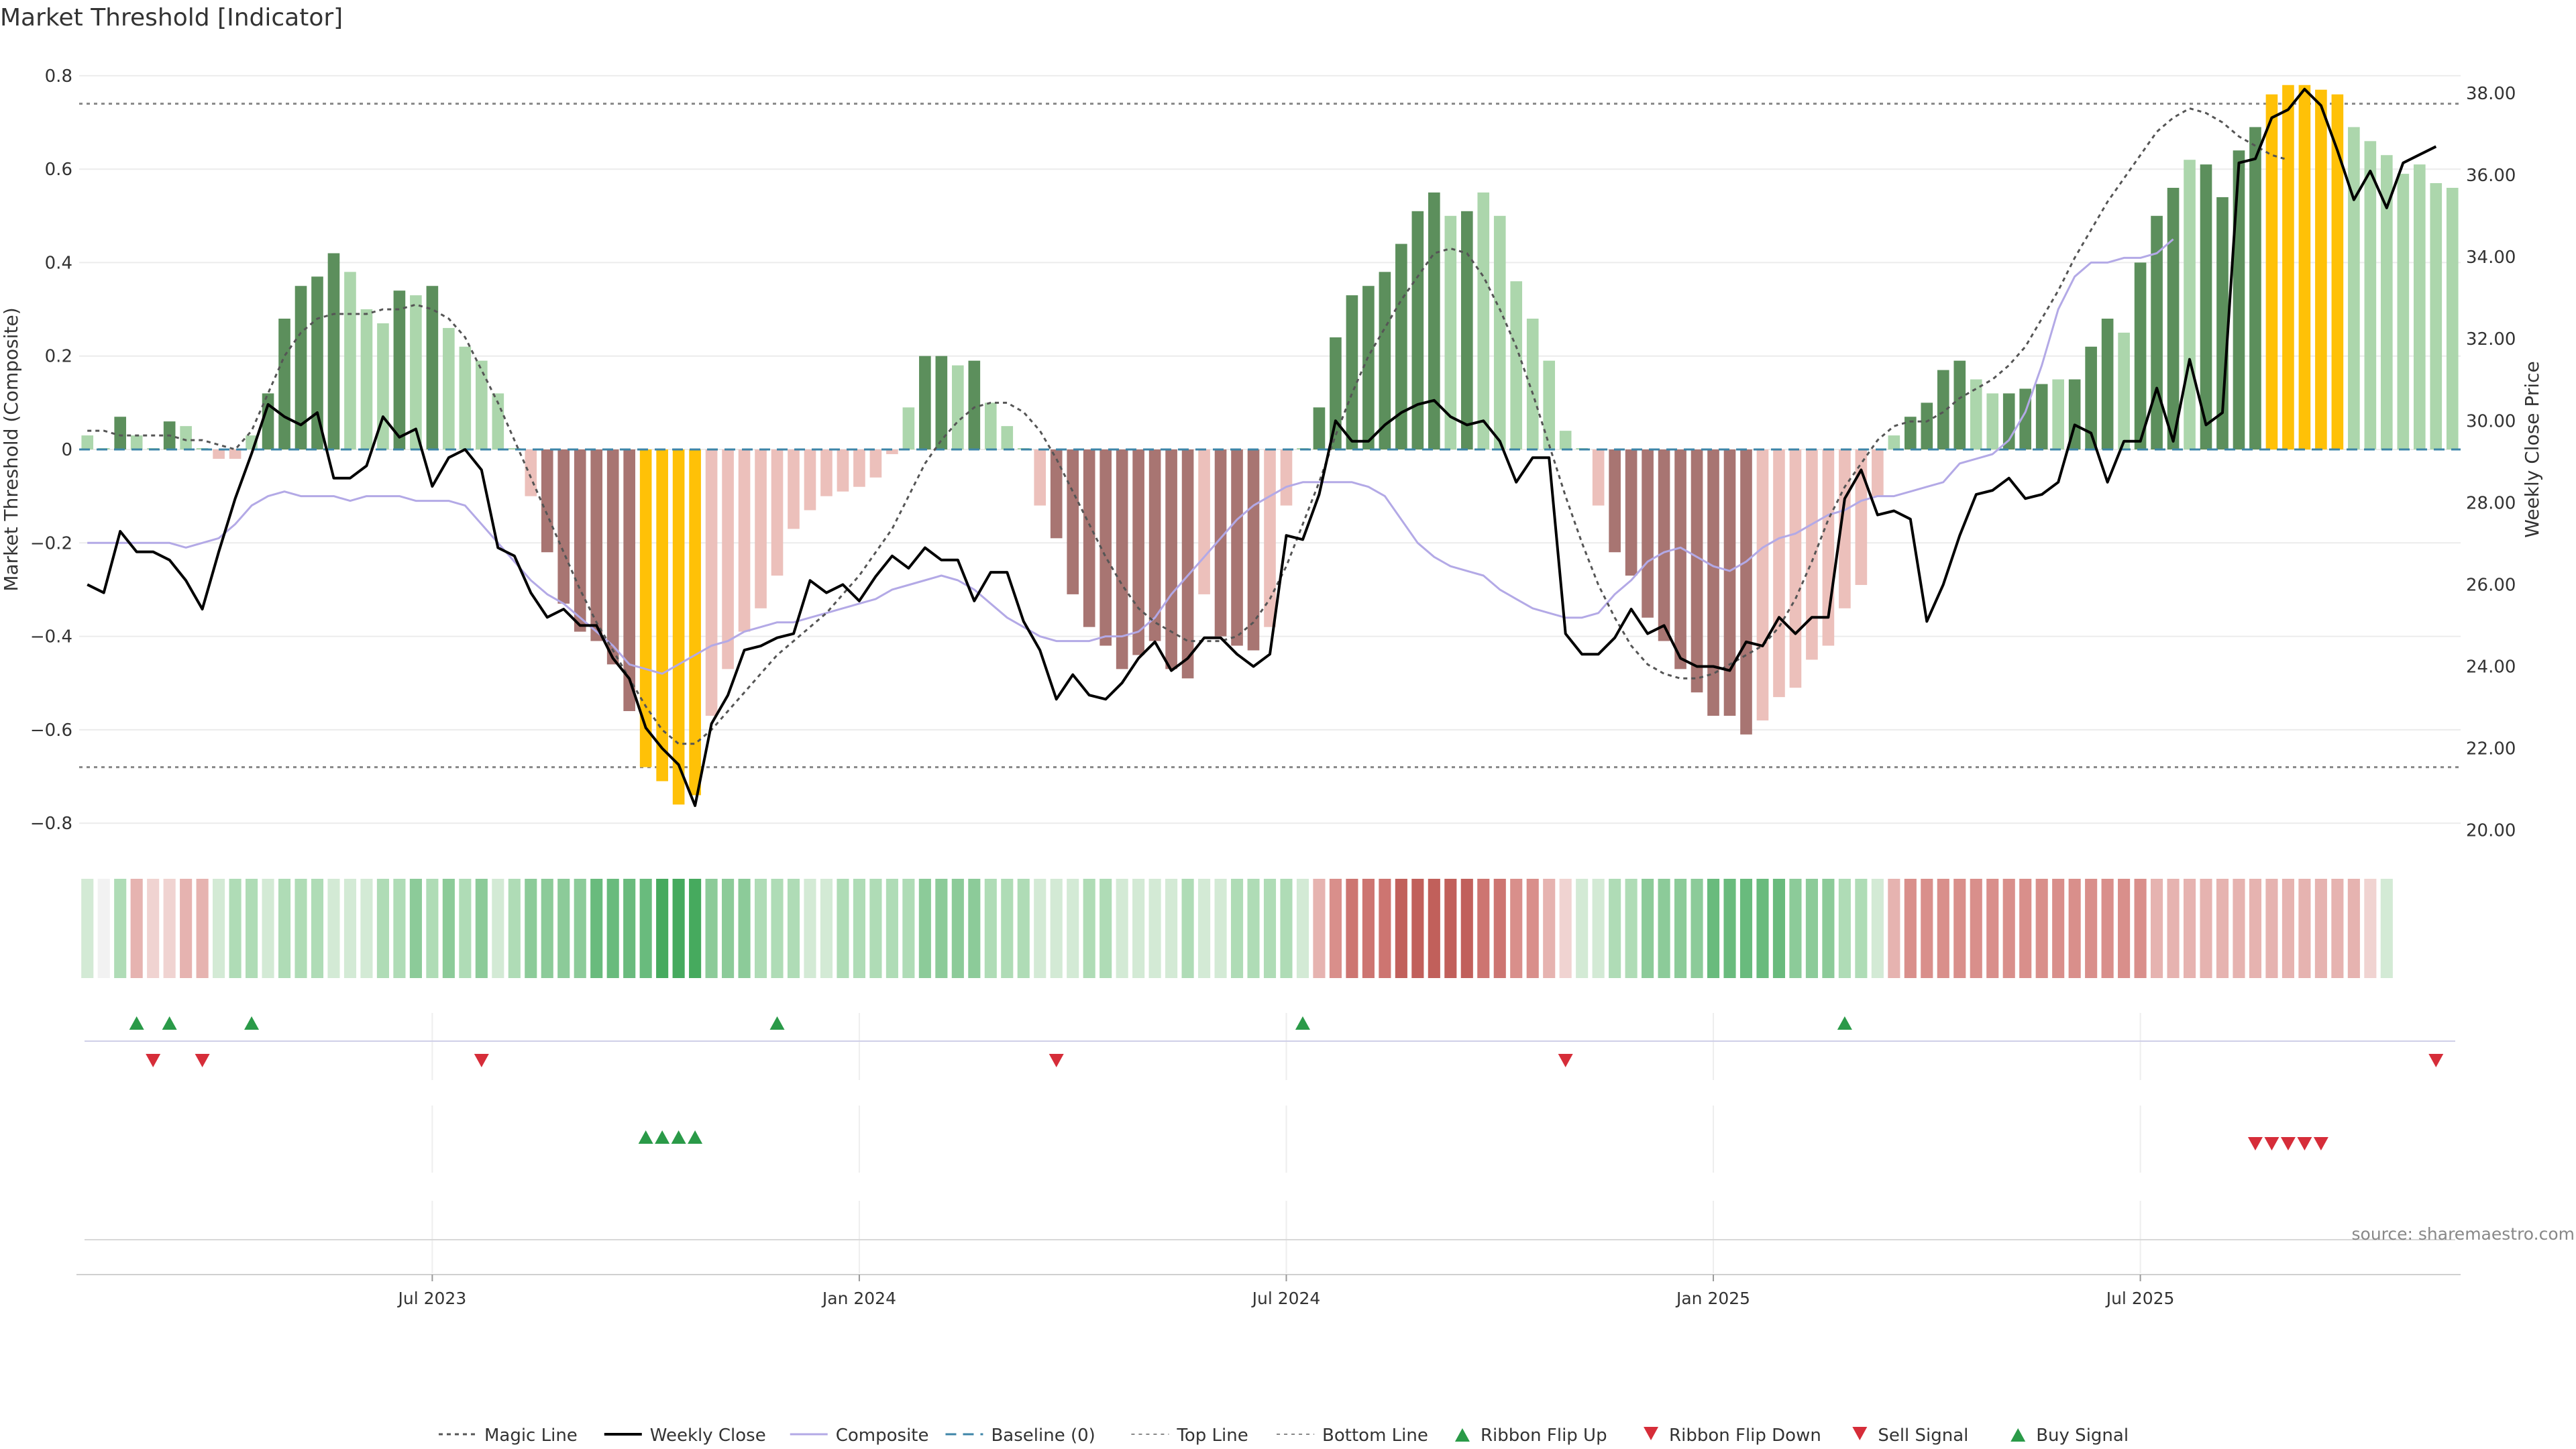 The height and width of the screenshot is (1449, 2576). Describe the element at coordinates (2491, 421) in the screenshot. I see `right-tick-label: 30.00` at that location.